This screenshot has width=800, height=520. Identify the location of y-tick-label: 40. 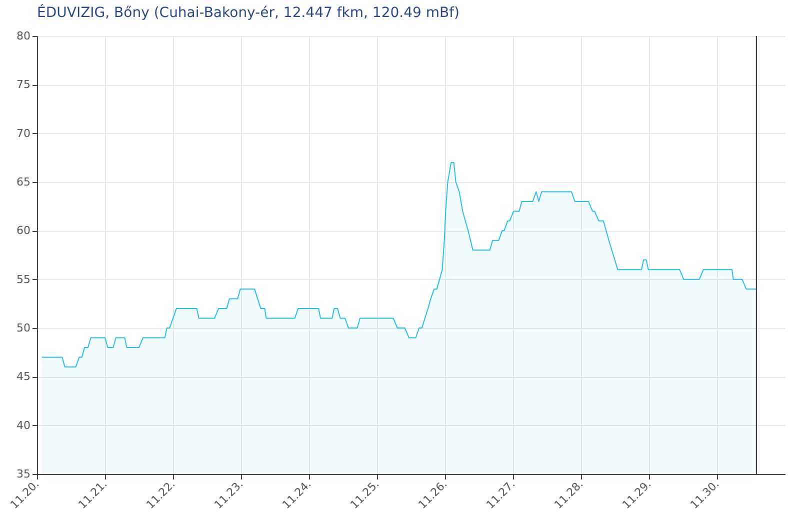
(23, 425).